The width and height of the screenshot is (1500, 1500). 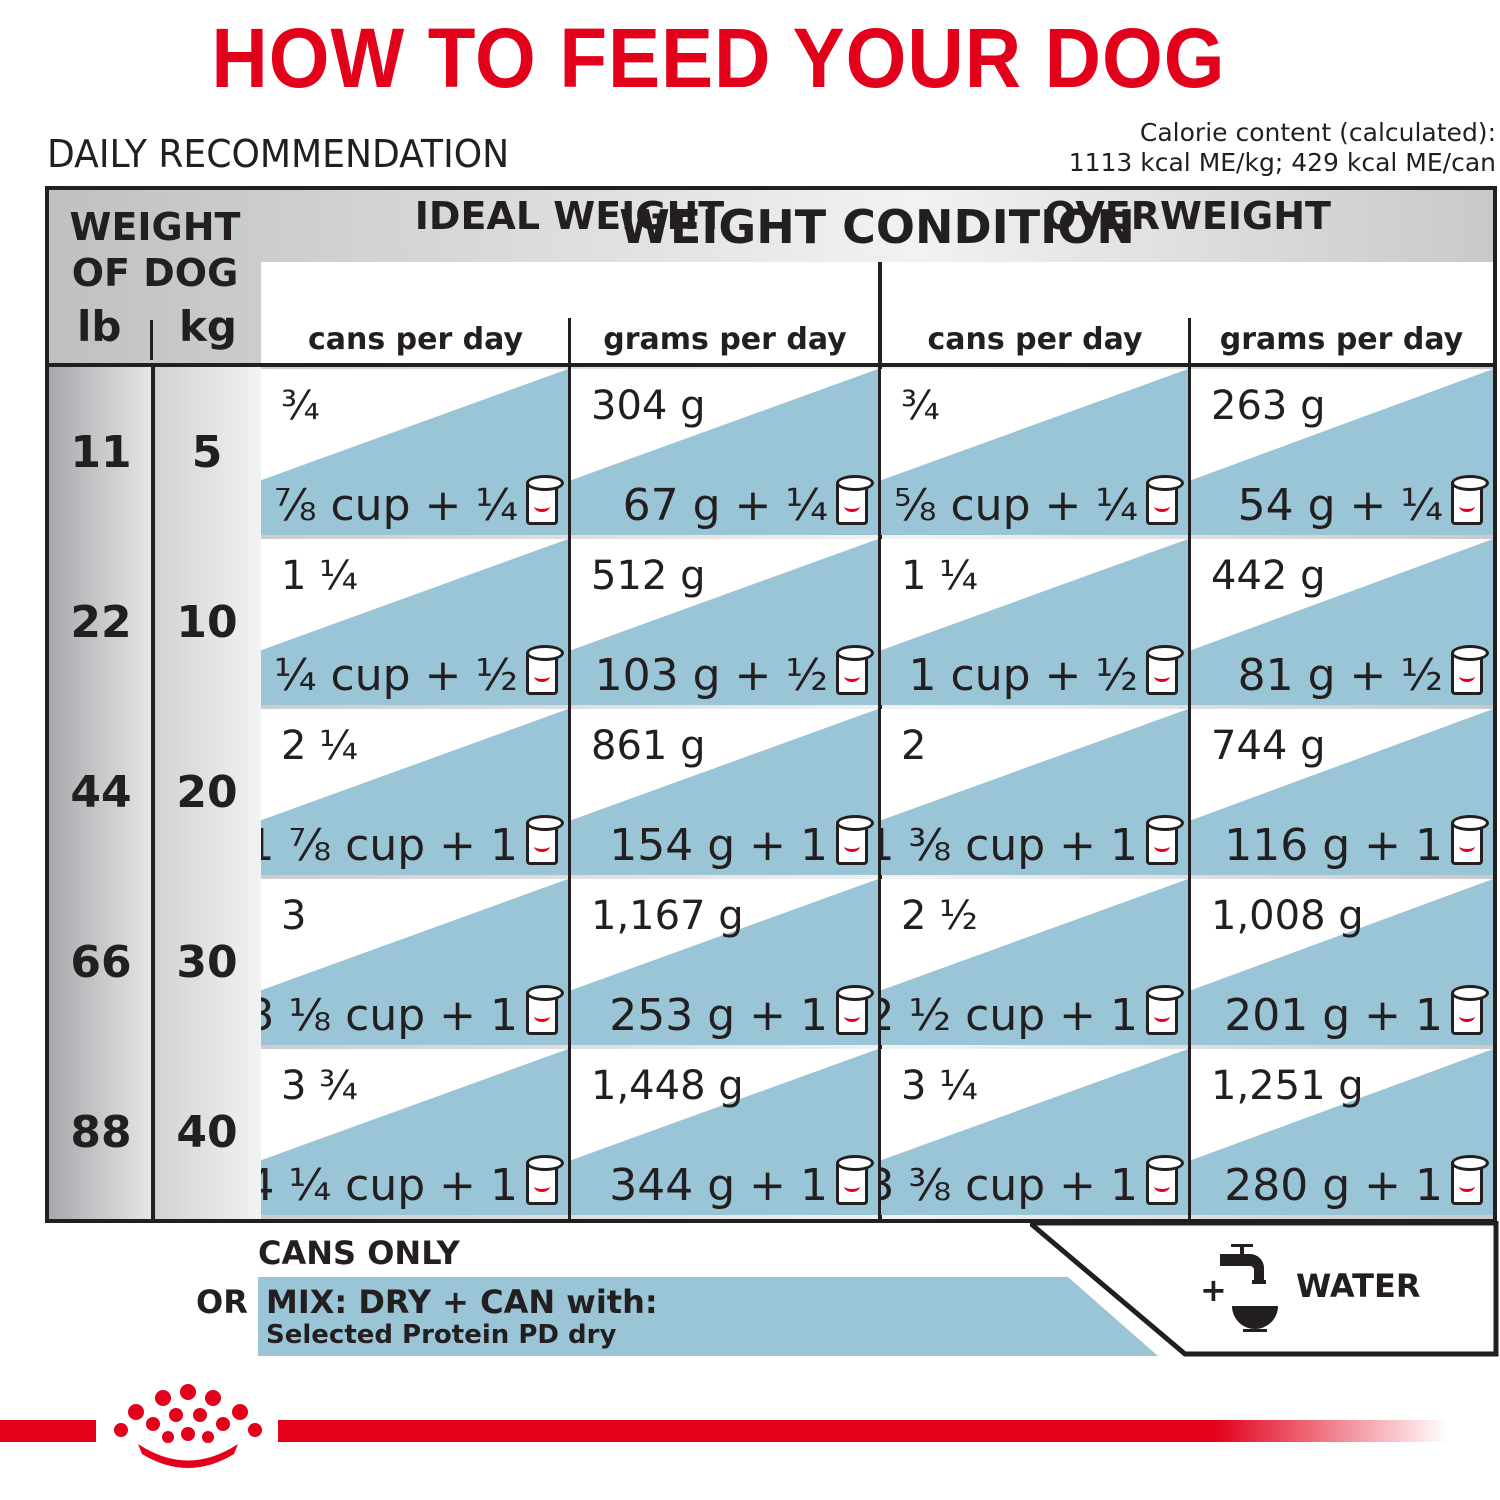 I want to click on cell-mix-amount: 4 ¼ cup + 1, so click(x=389, y=1185).